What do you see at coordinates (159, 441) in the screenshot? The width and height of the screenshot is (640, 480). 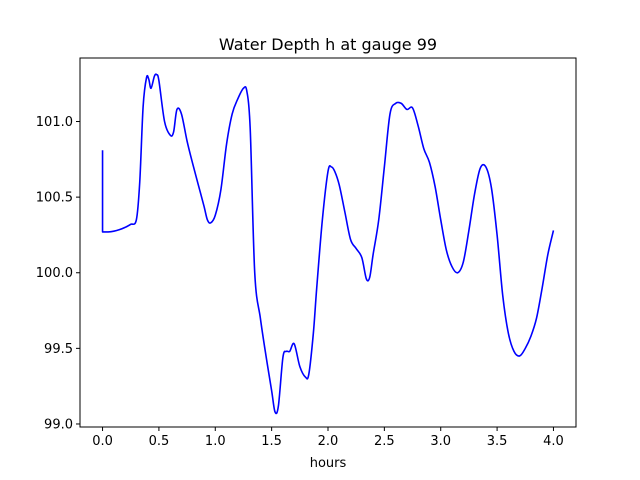 I see `x-tick-label: 0.5` at bounding box center [159, 441].